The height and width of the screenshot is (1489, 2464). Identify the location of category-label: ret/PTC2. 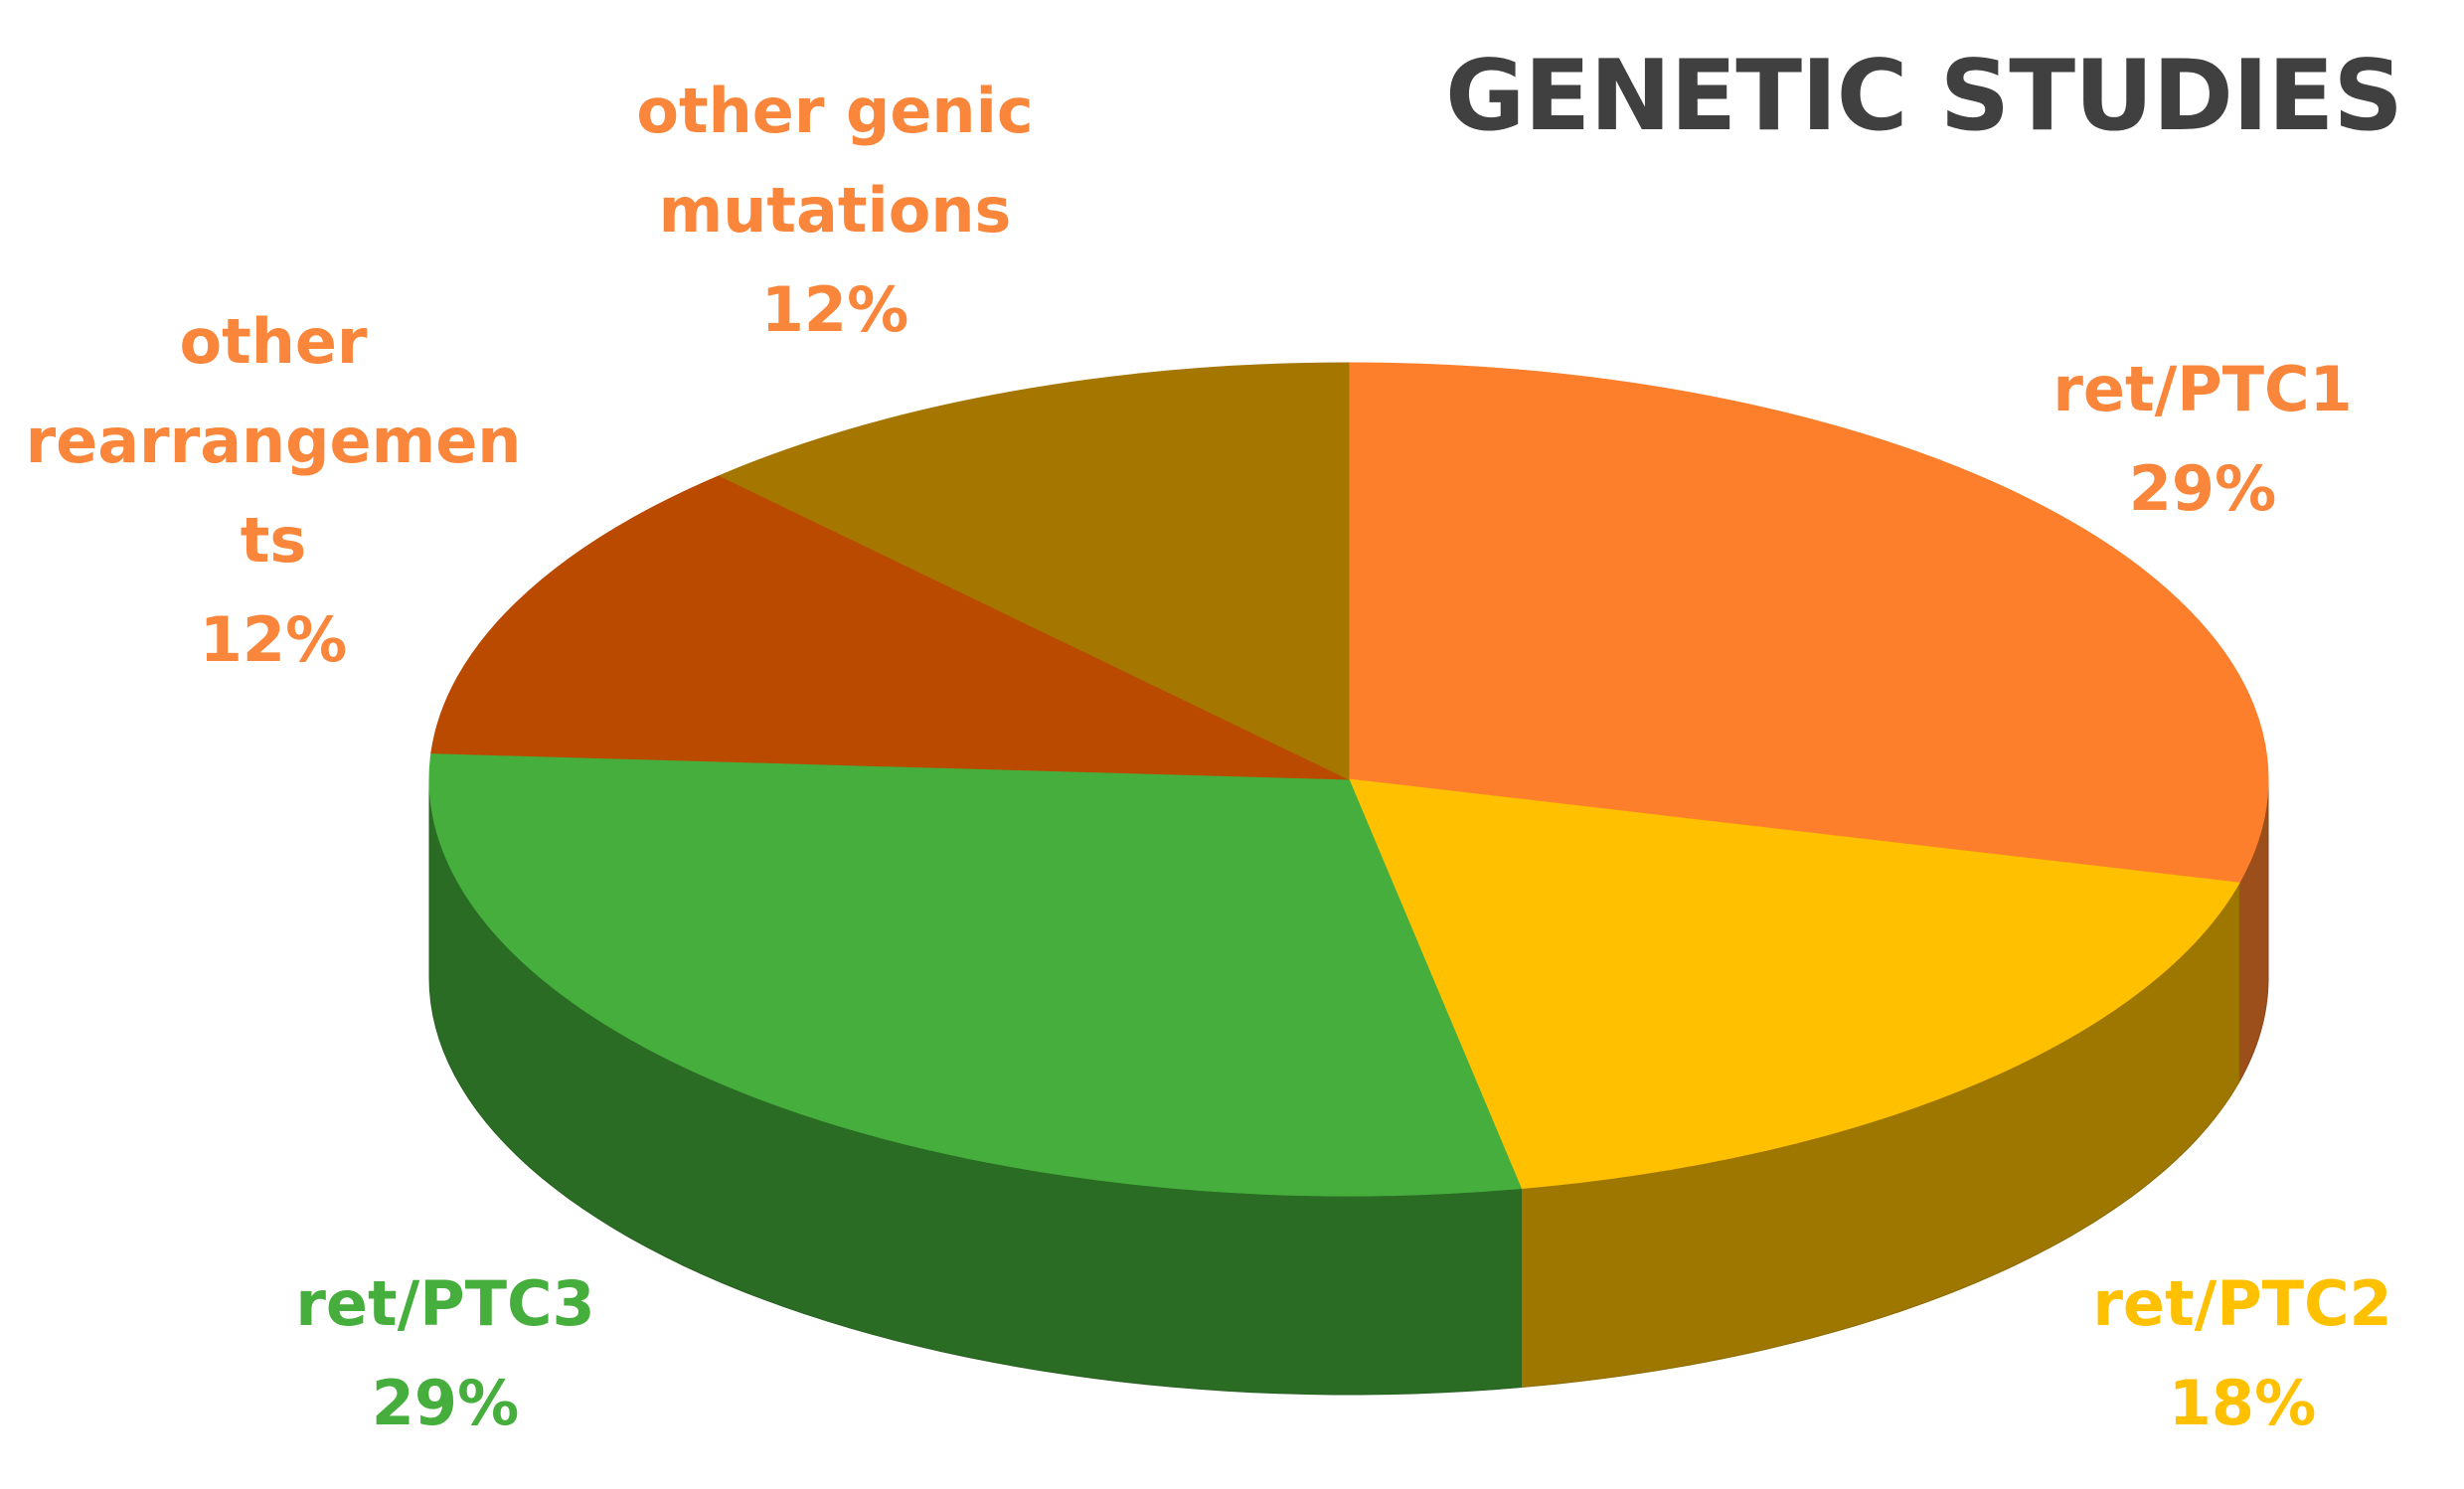
(2242, 1304).